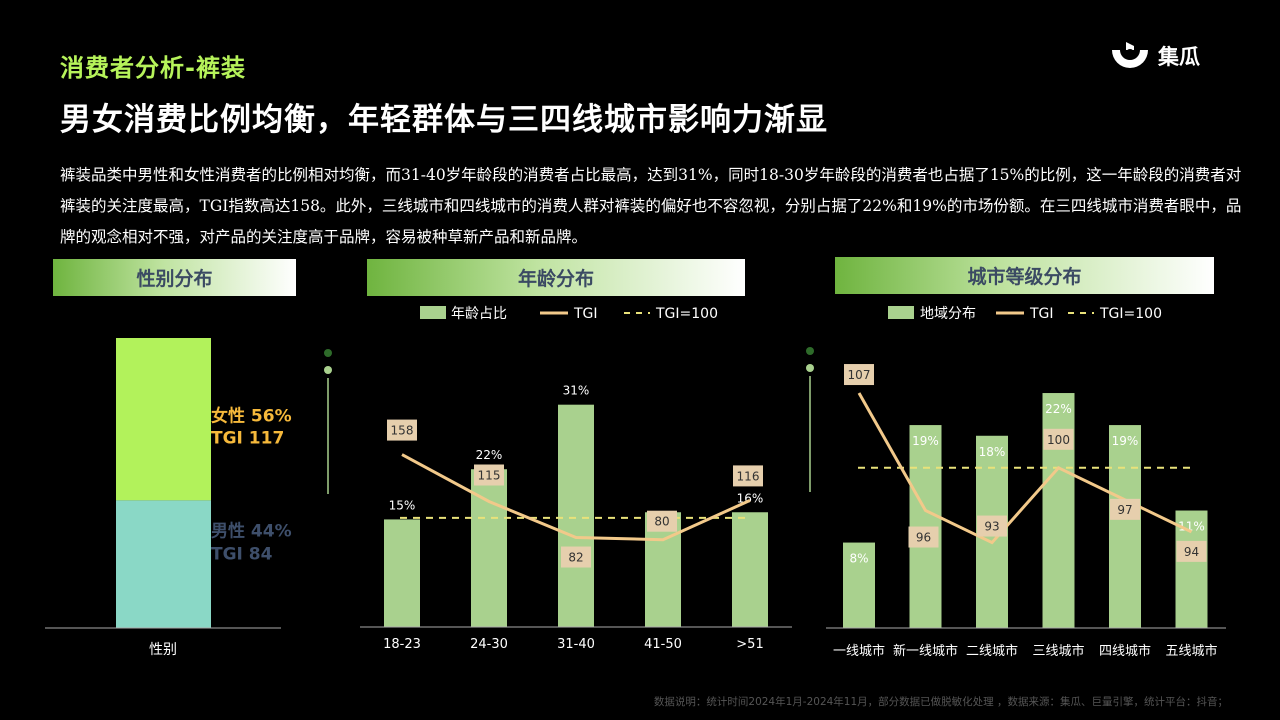 This screenshot has width=1280, height=720. I want to click on tgi-value-city-5: 94, so click(1191, 552).